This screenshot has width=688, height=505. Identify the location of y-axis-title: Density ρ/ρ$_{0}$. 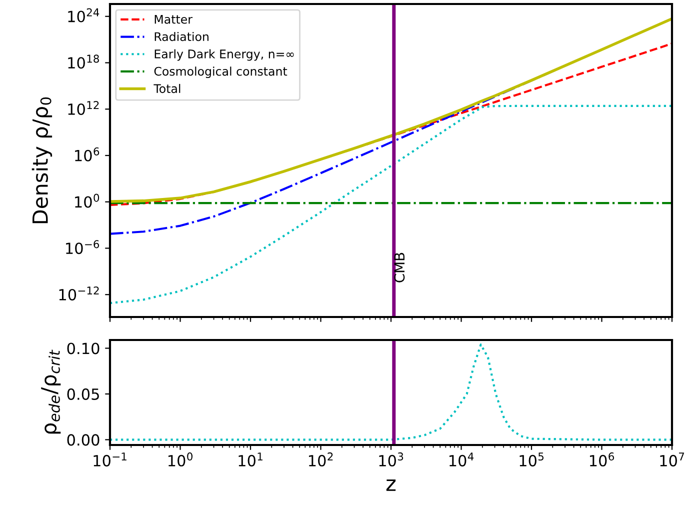
(42, 160).